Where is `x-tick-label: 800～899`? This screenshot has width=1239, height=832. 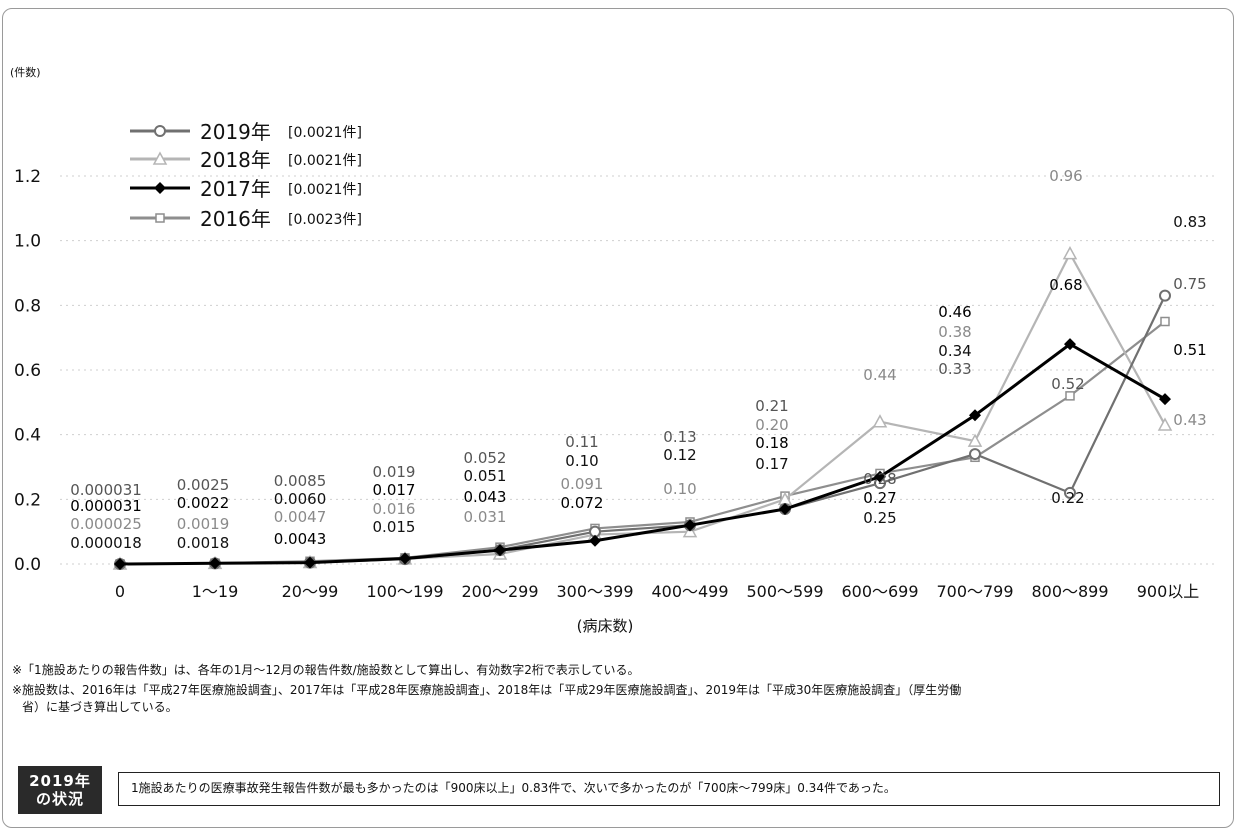
x-tick-label: 800～899 is located at coordinates (1069, 591).